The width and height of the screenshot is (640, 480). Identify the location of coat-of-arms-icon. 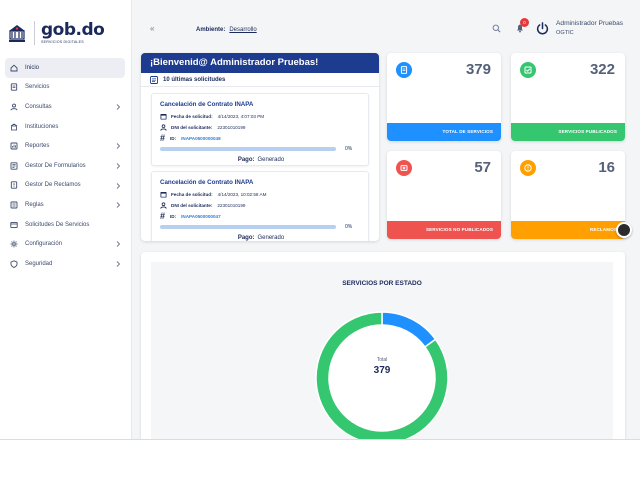
(17, 33).